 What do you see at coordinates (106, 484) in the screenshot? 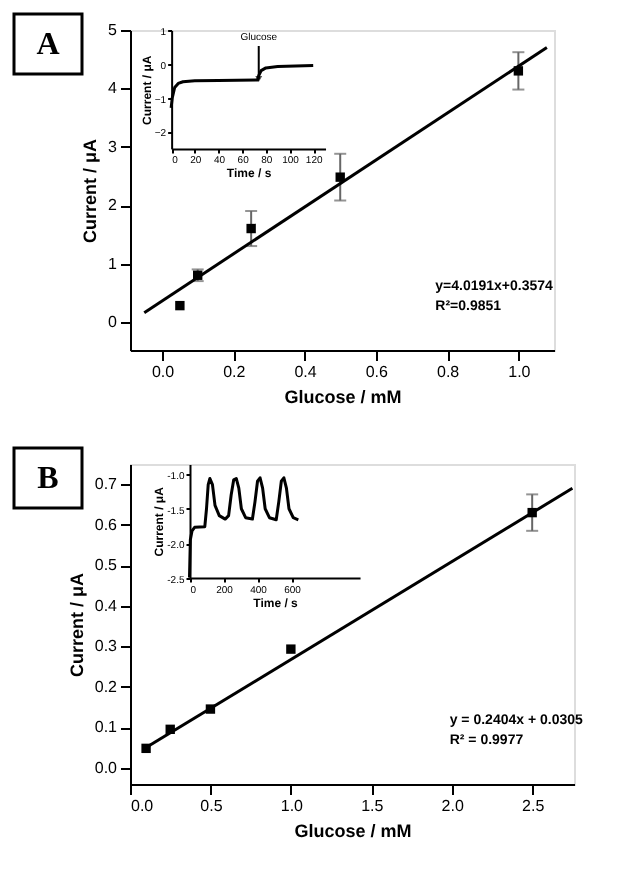
I see `y-tick-label: 0.7` at bounding box center [106, 484].